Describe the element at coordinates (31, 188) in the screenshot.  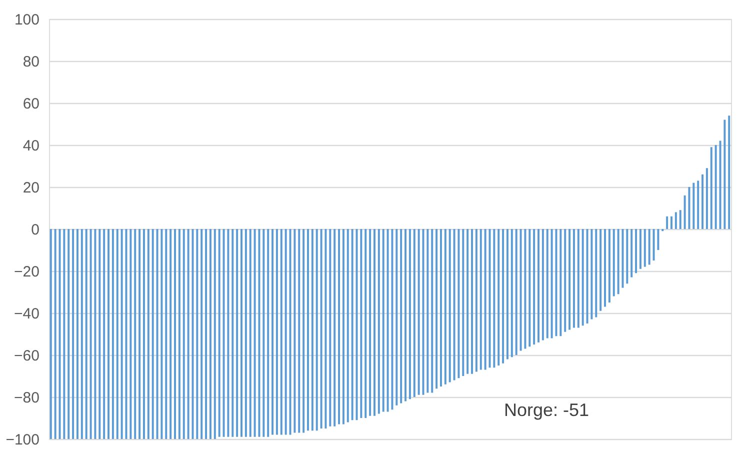
I see `y-tick-label: 20` at that location.